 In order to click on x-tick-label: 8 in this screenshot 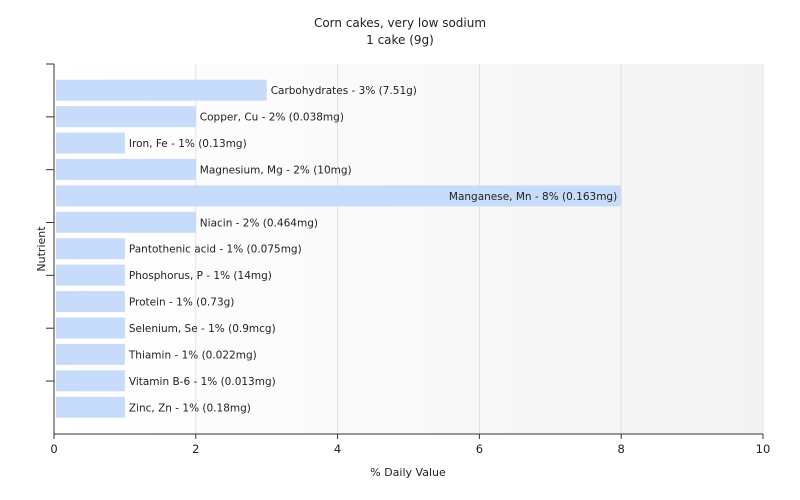, I will do `click(621, 449)`.